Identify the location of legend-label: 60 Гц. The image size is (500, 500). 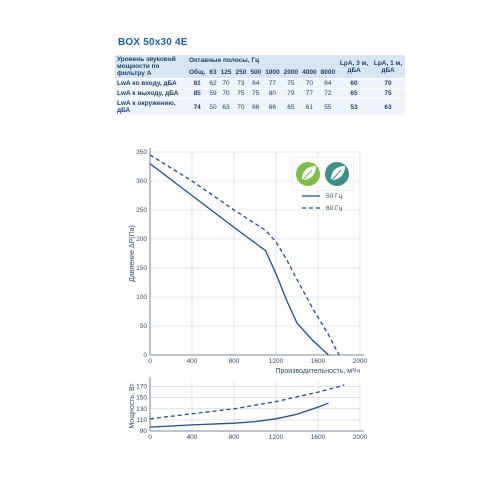
(334, 208).